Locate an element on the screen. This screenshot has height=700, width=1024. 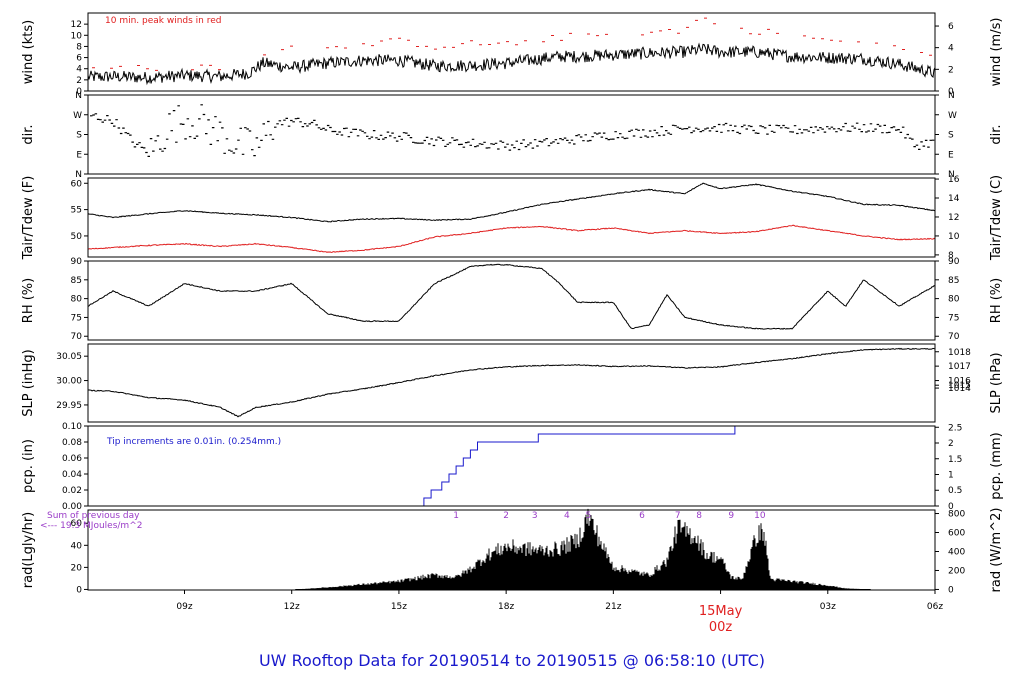
pcp-right-tick-label-0: 0 is located at coordinates (951, 507).